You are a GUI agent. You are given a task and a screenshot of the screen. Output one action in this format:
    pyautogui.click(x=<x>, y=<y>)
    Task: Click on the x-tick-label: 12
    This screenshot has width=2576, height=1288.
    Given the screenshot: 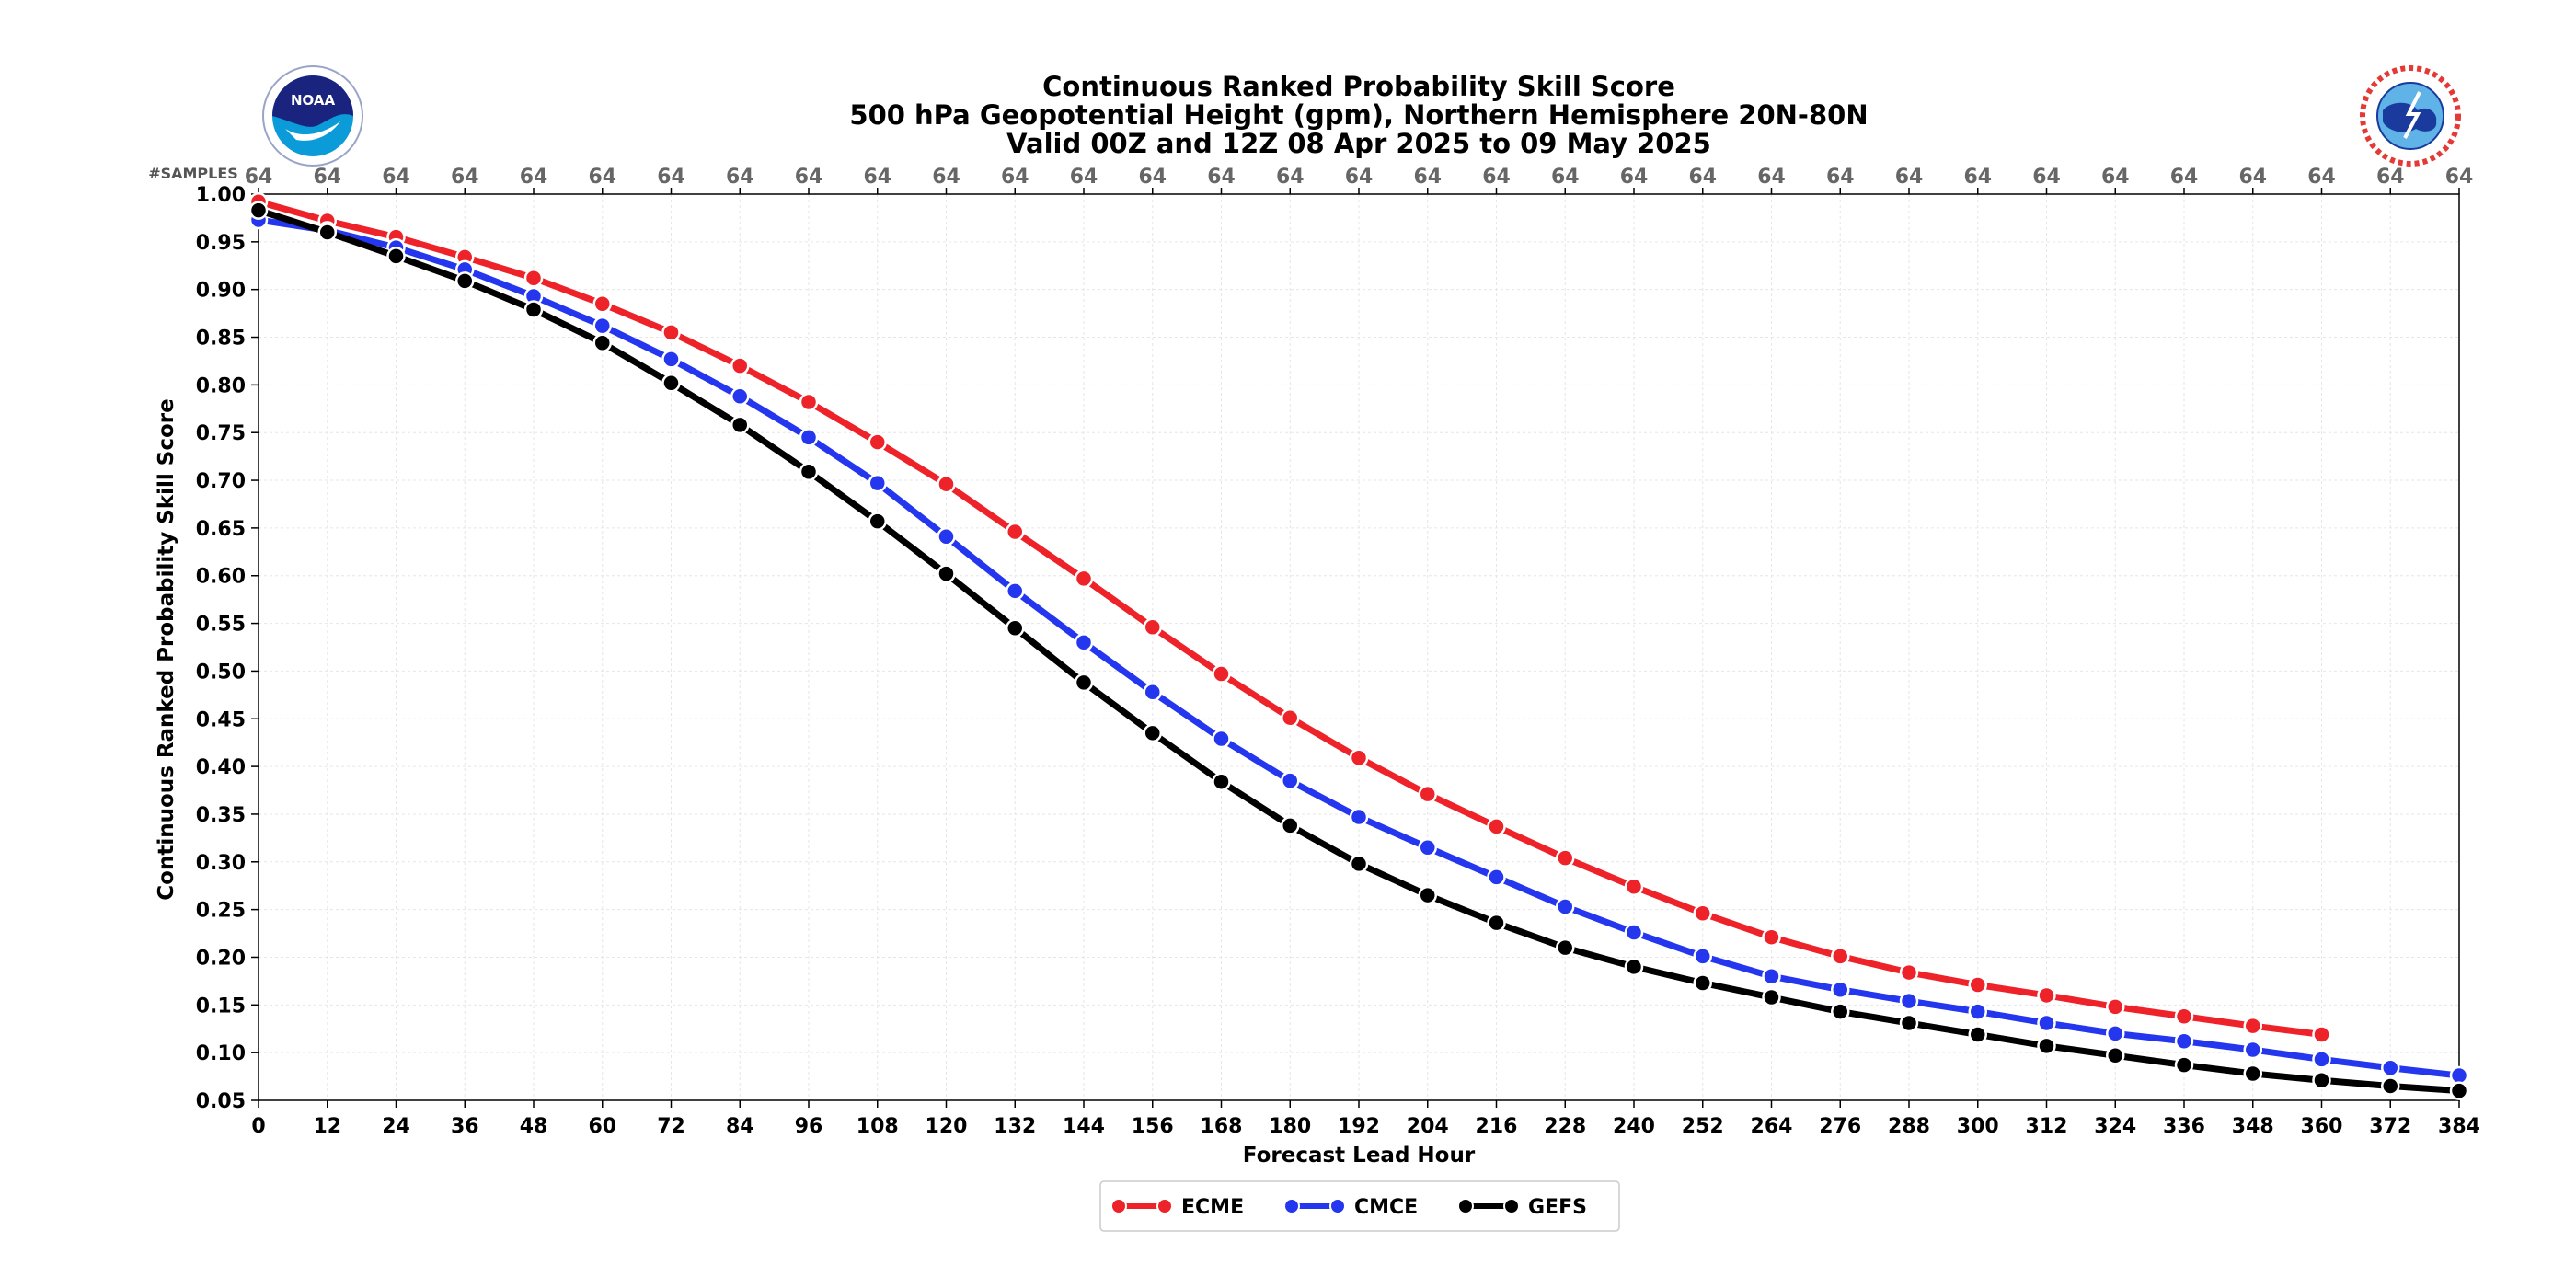 What is the action you would take?
    pyautogui.click(x=327, y=1126)
    